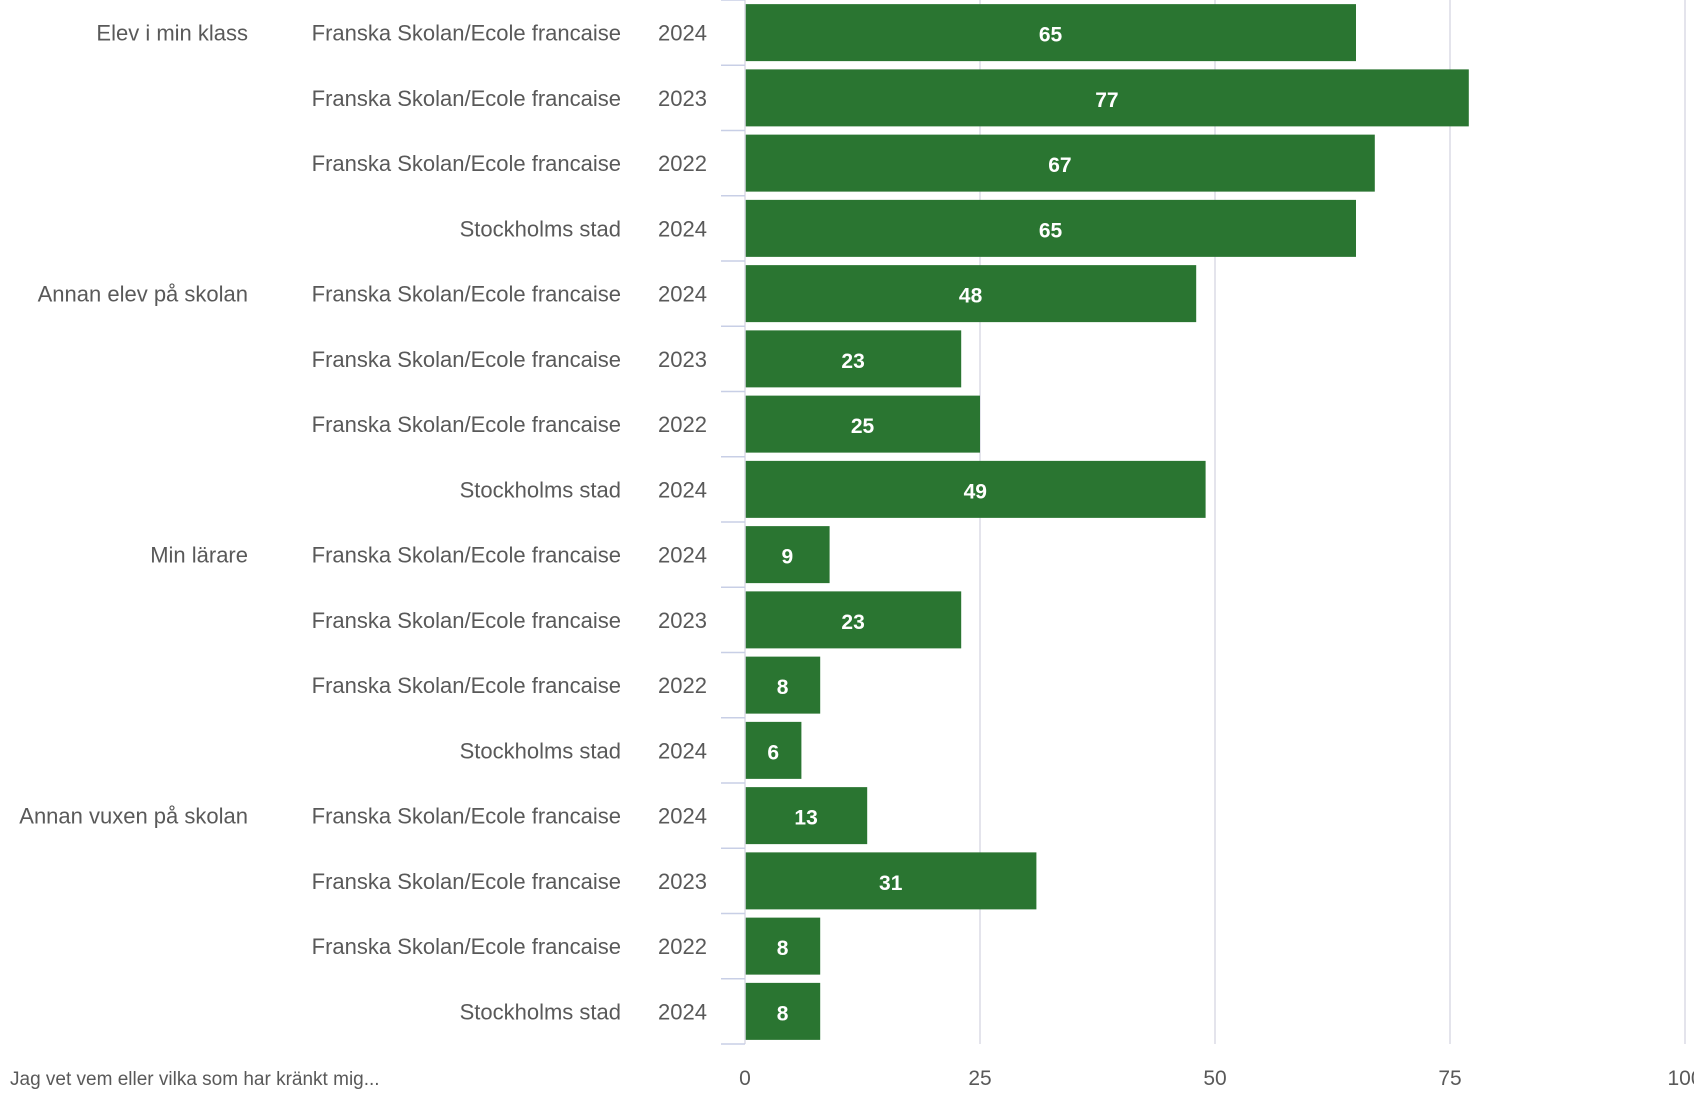 The width and height of the screenshot is (1694, 1095). I want to click on x-tick-label: 25, so click(979, 1078).